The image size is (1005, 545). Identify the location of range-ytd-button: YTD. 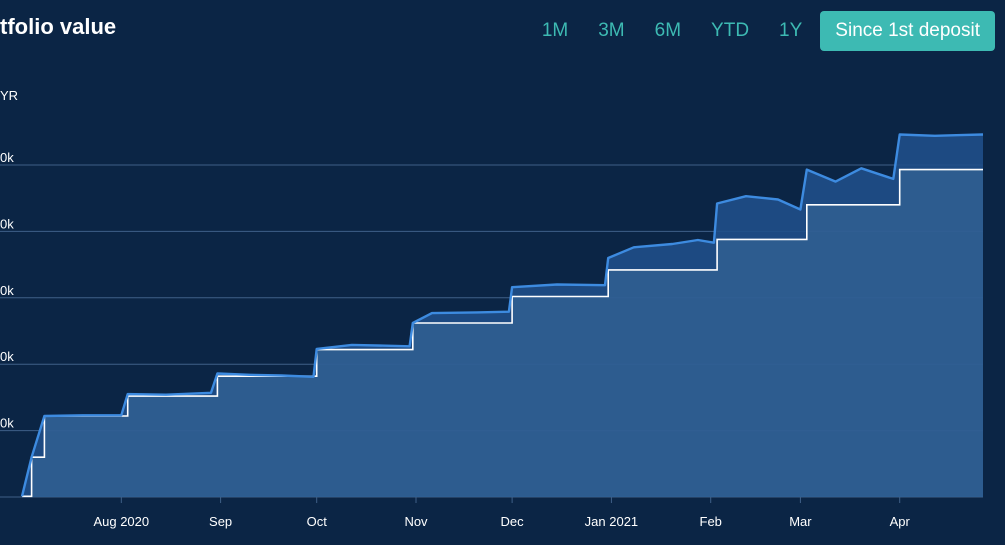
(730, 30).